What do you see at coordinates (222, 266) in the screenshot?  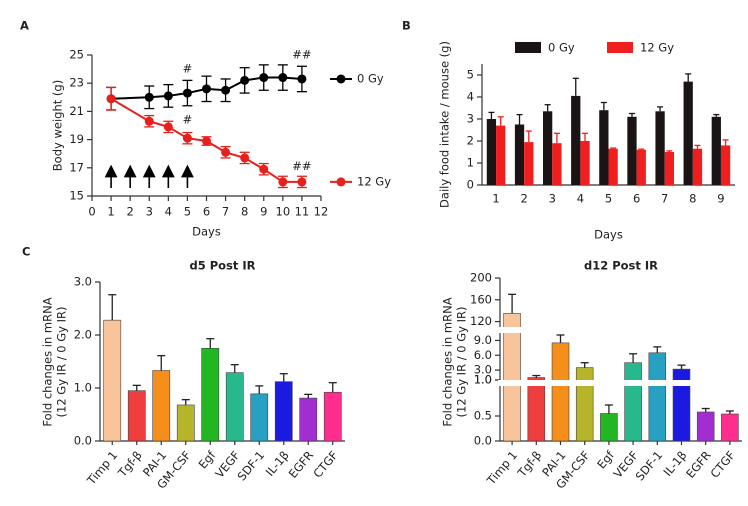 I see `chart-title: d5 Post IR` at bounding box center [222, 266].